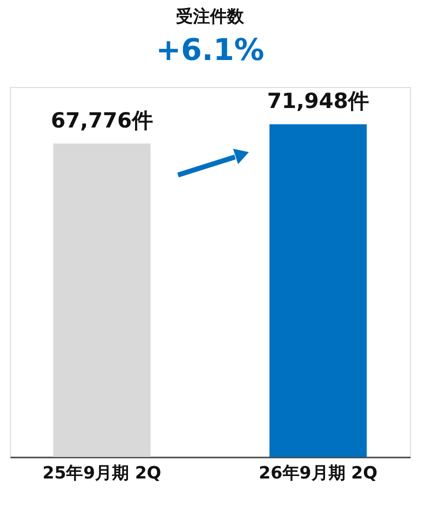 This screenshot has width=423, height=513. I want to click on data-label: 71,948件, so click(318, 101).